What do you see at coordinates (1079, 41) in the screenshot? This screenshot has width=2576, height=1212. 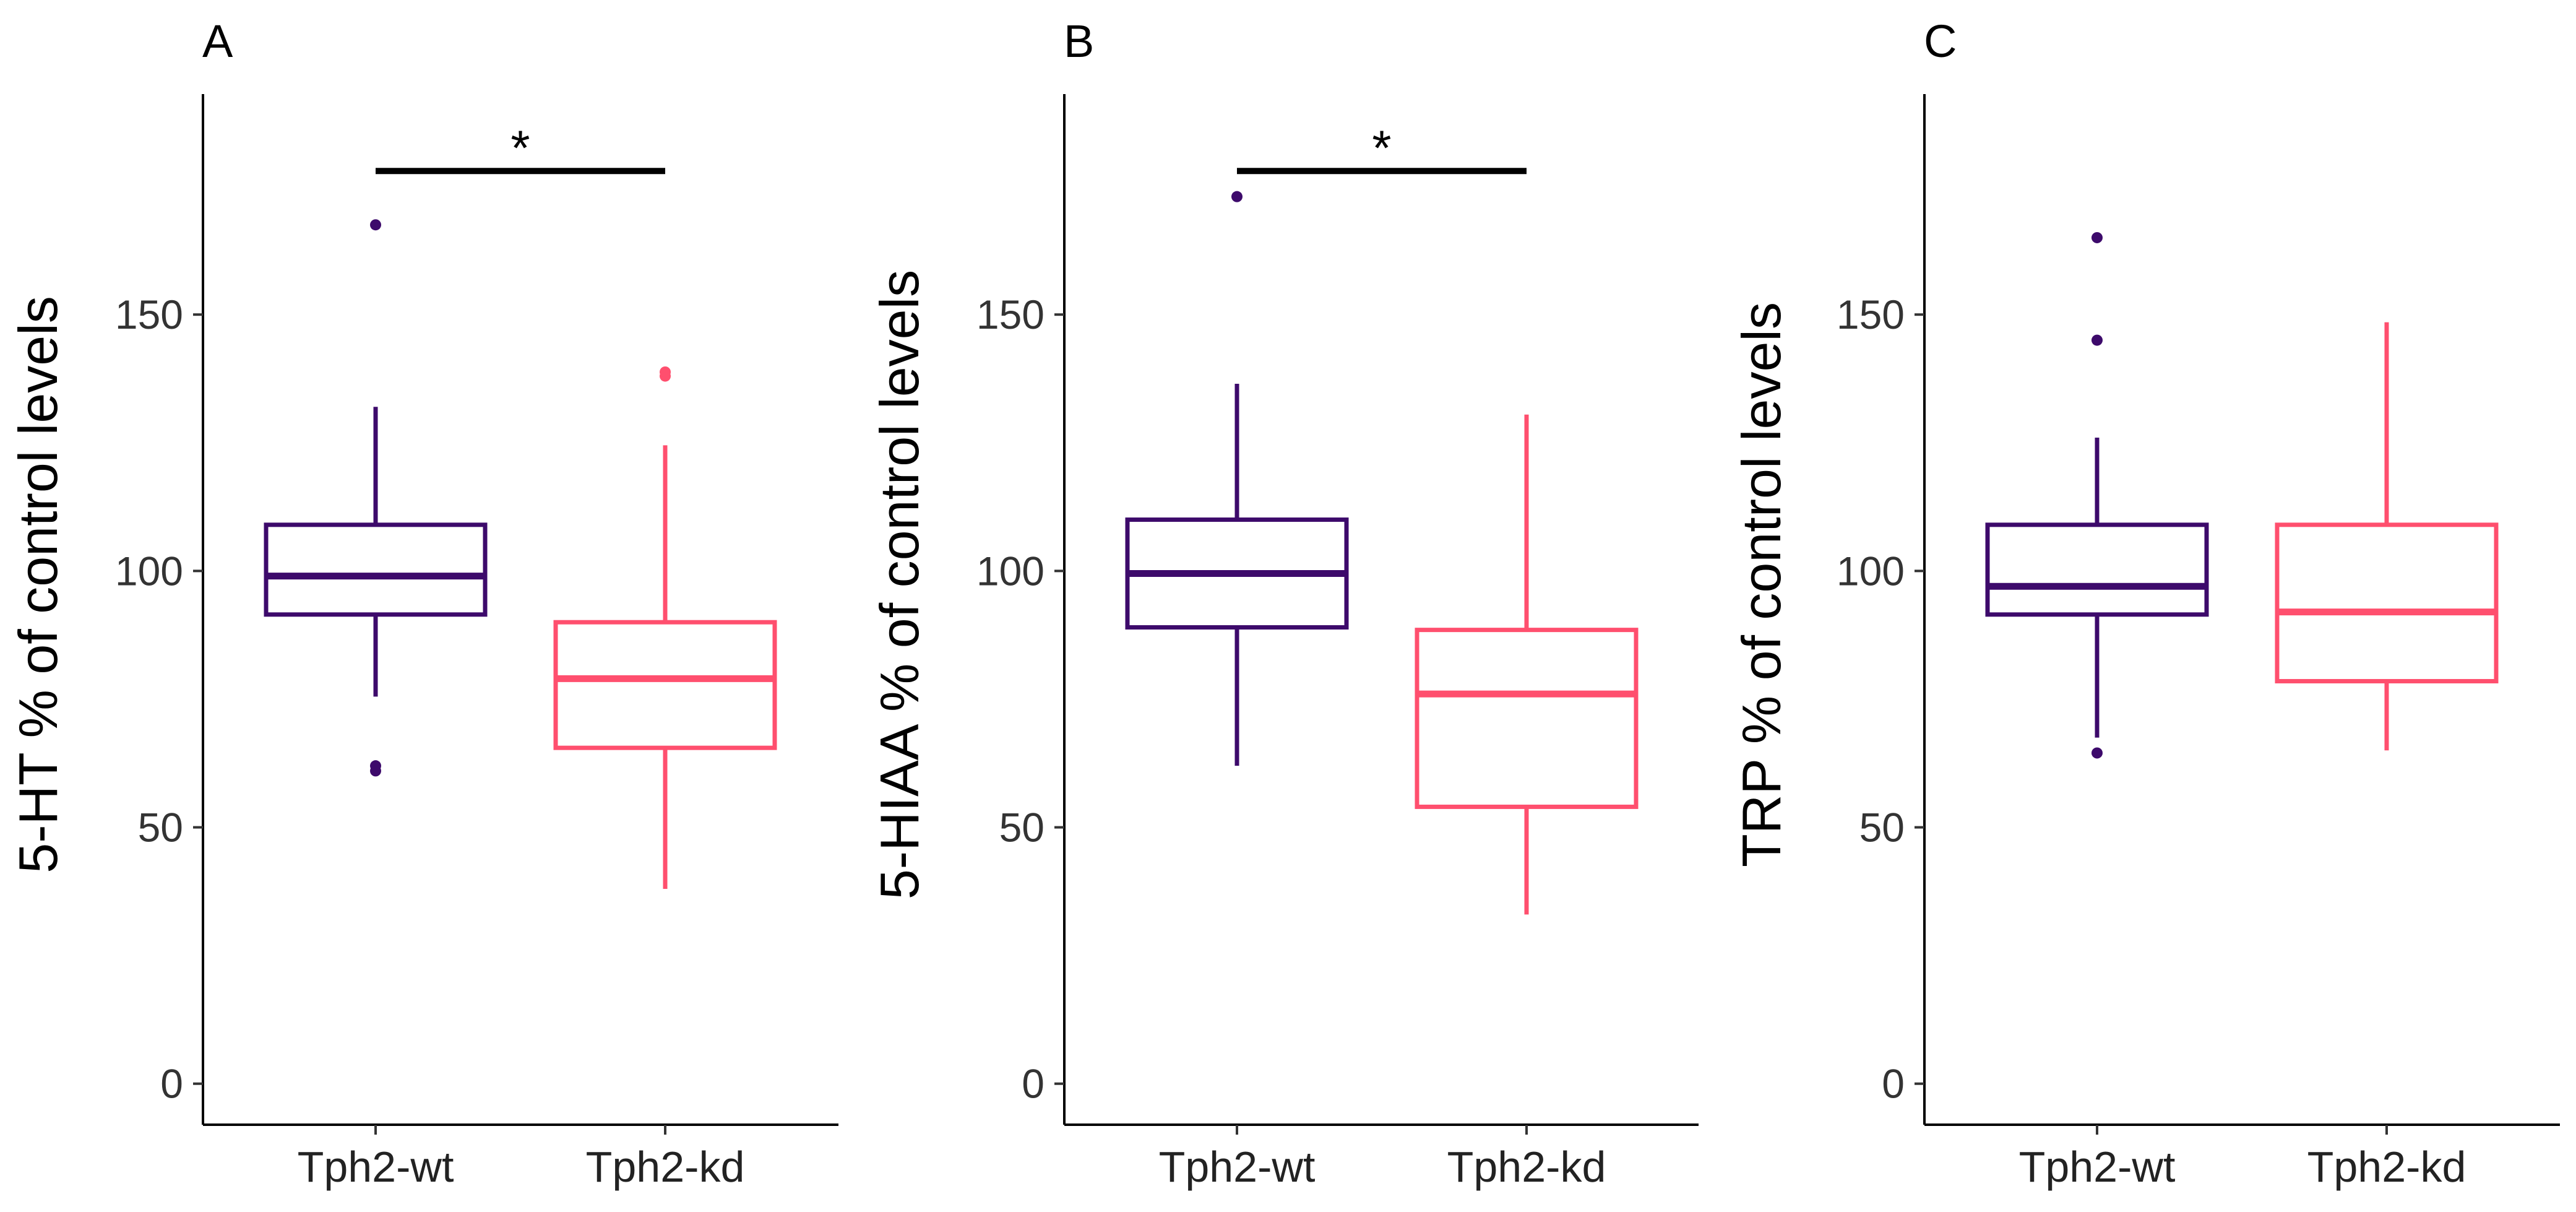 I see `panel-label: B` at bounding box center [1079, 41].